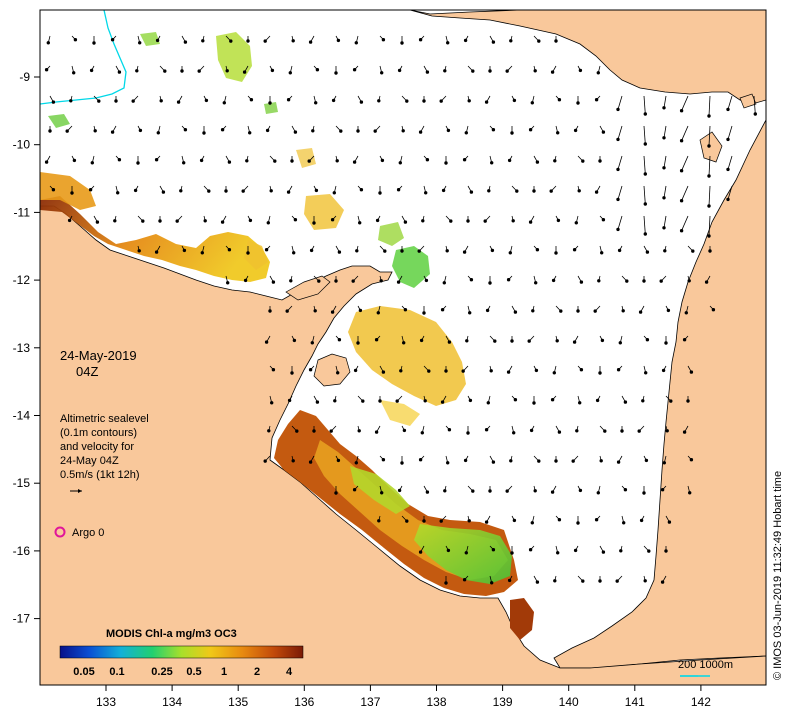 This screenshot has height=716, width=792. What do you see at coordinates (161, 672) in the screenshot?
I see `colorbar-tick-label: 0.25` at bounding box center [161, 672].